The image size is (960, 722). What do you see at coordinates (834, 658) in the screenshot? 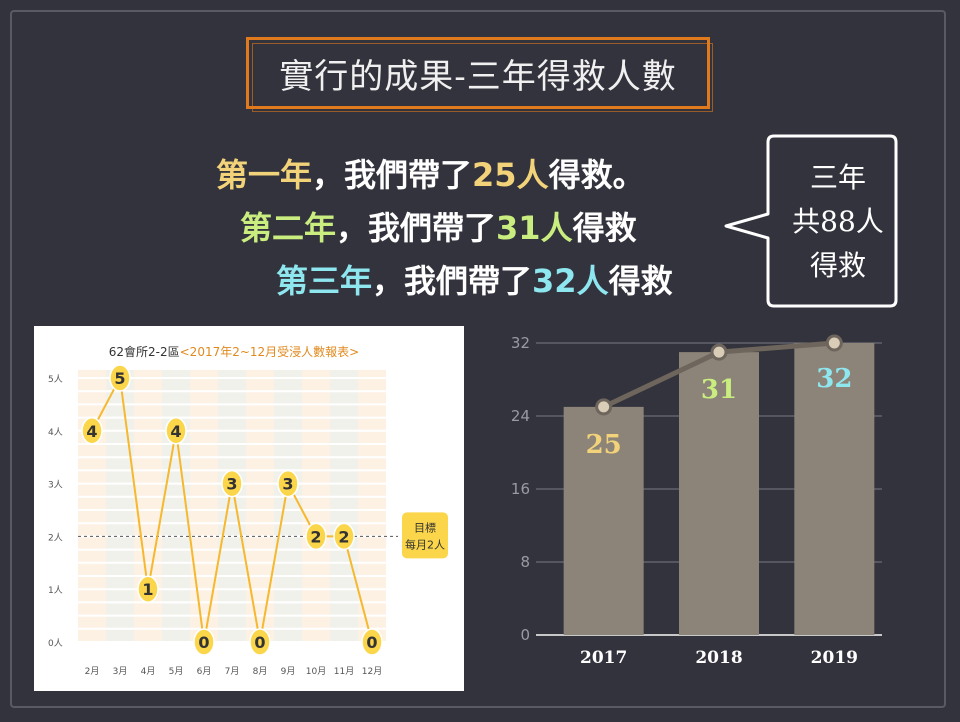
I see `x-tick-label: 2019` at bounding box center [834, 658].